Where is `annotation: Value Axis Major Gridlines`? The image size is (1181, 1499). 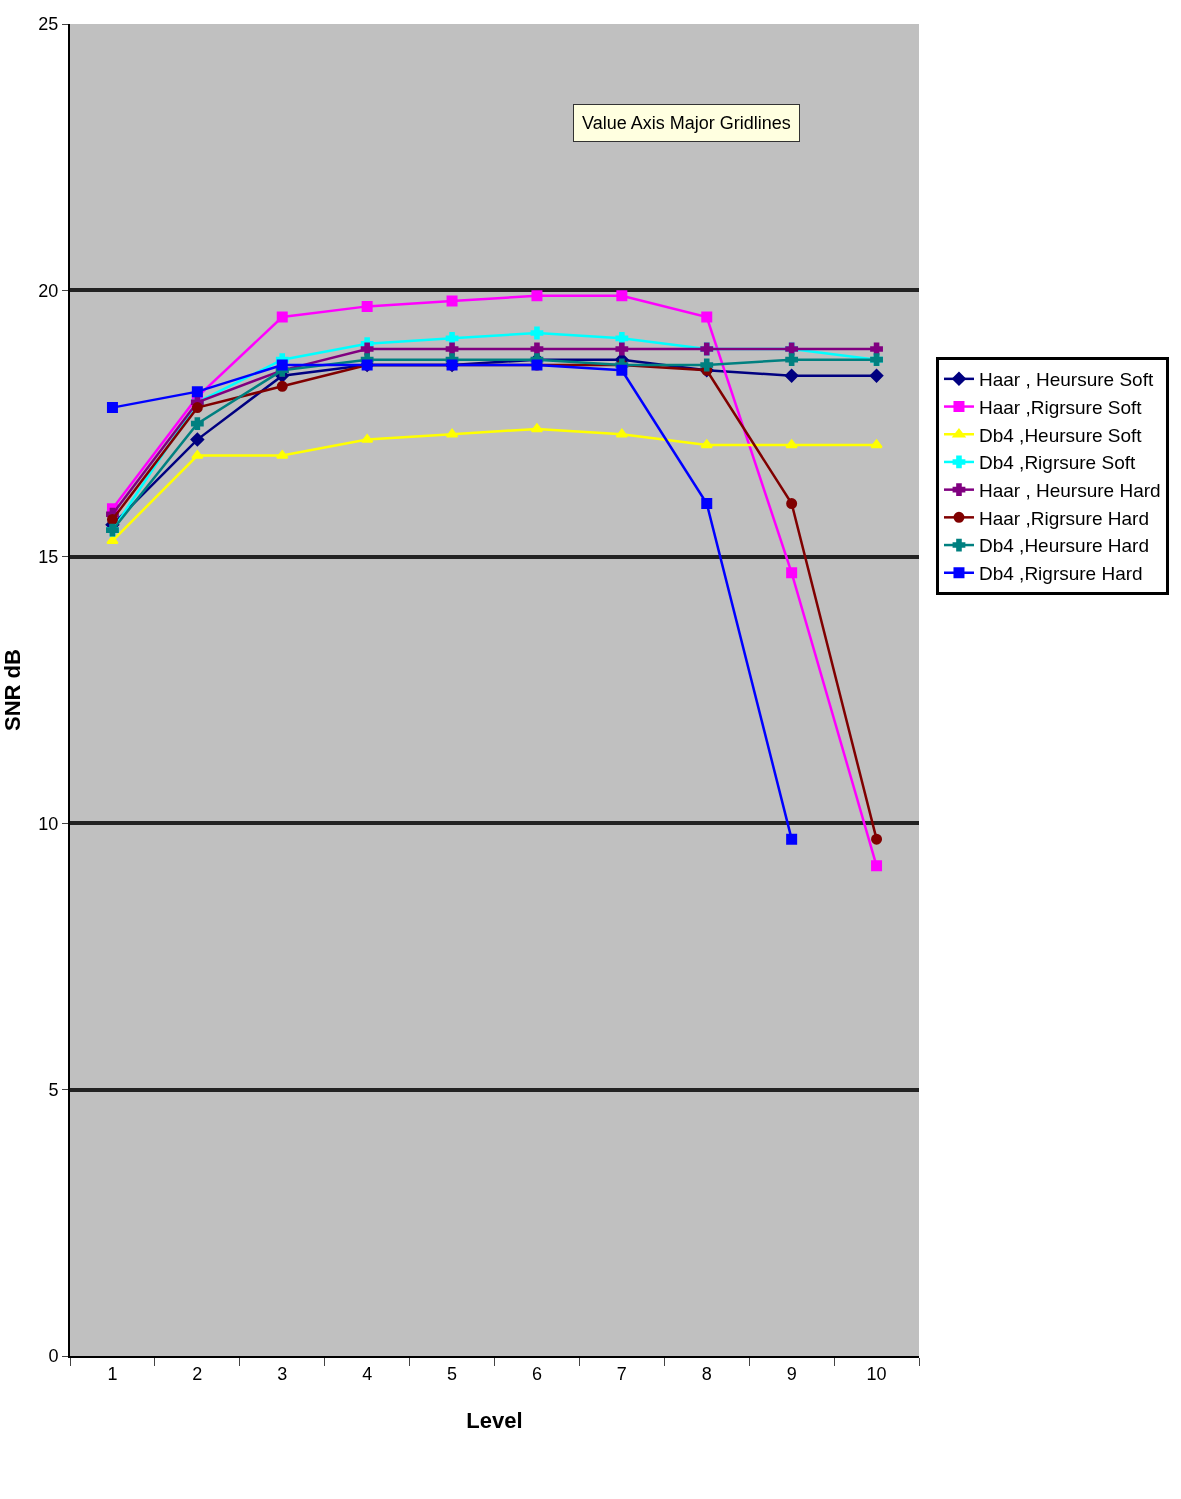 annotation: Value Axis Major Gridlines is located at coordinates (686, 123).